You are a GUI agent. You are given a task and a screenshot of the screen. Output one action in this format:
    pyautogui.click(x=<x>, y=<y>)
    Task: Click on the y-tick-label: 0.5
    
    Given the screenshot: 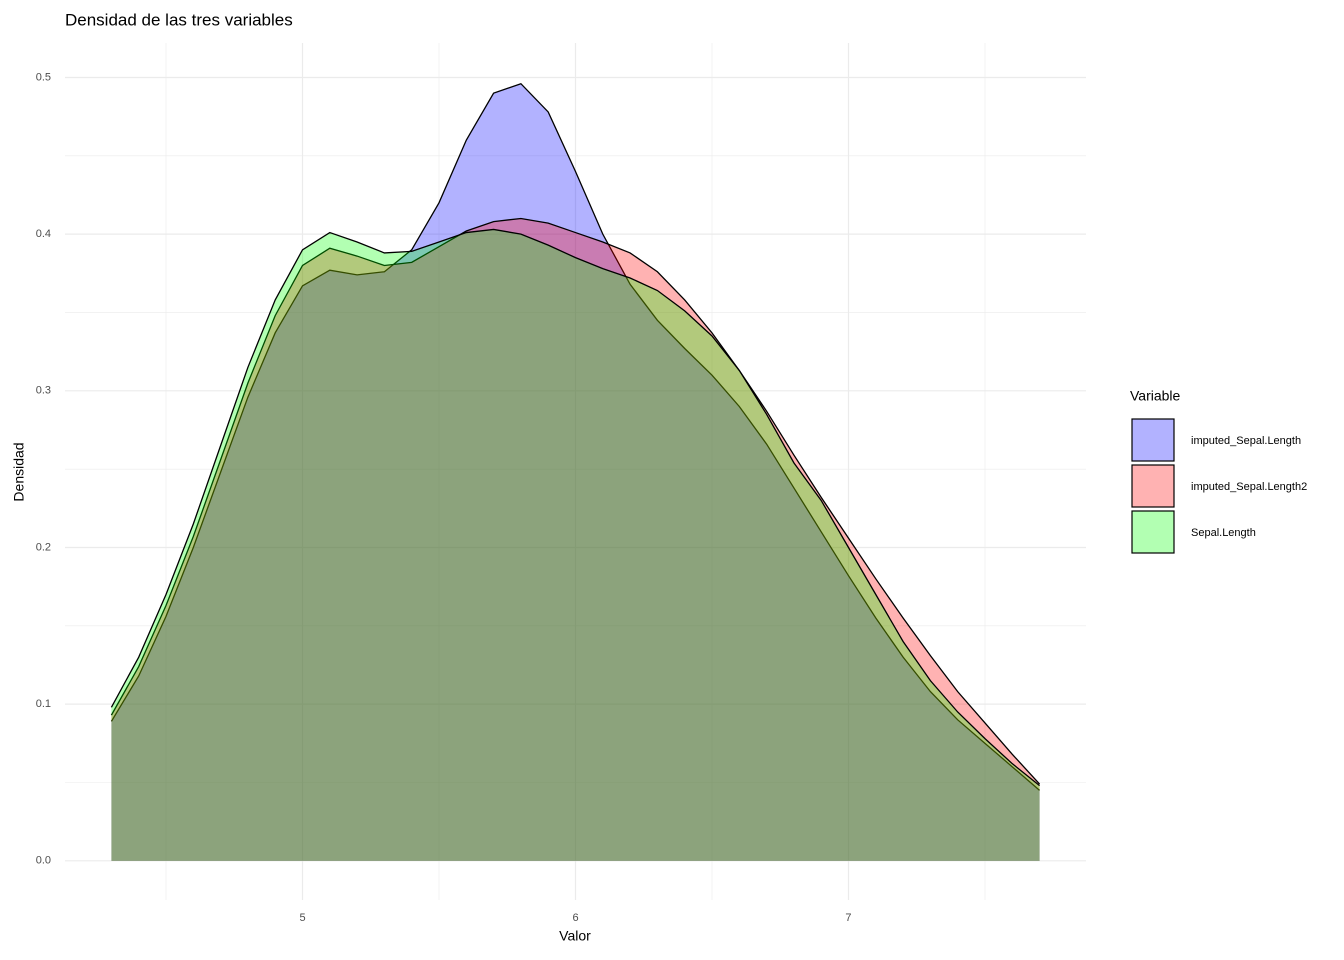 What is the action you would take?
    pyautogui.click(x=43, y=77)
    